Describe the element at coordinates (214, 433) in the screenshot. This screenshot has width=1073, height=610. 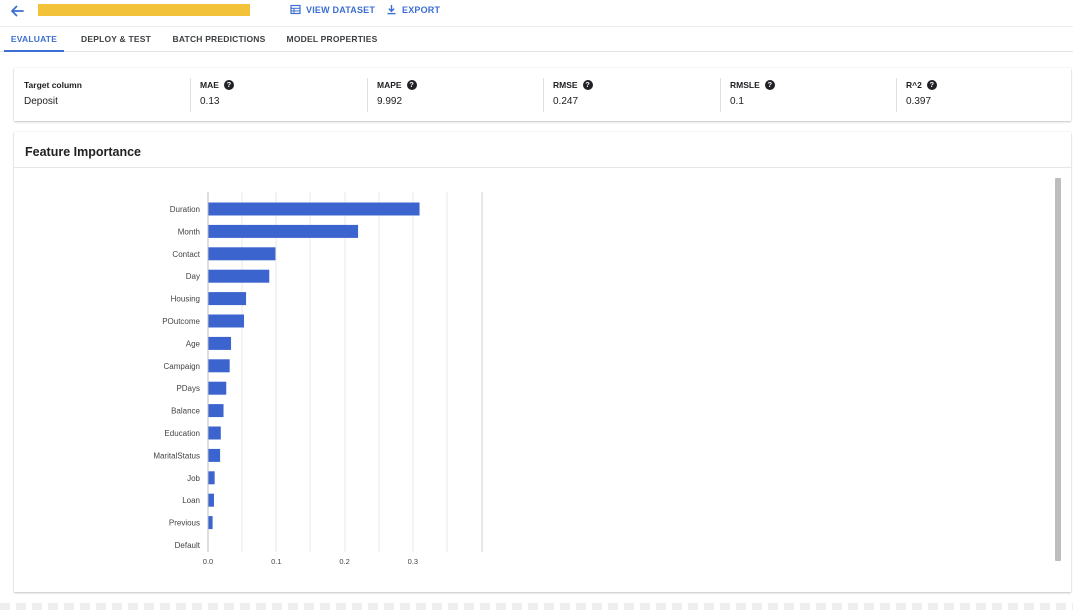
I see `bar-education` at that location.